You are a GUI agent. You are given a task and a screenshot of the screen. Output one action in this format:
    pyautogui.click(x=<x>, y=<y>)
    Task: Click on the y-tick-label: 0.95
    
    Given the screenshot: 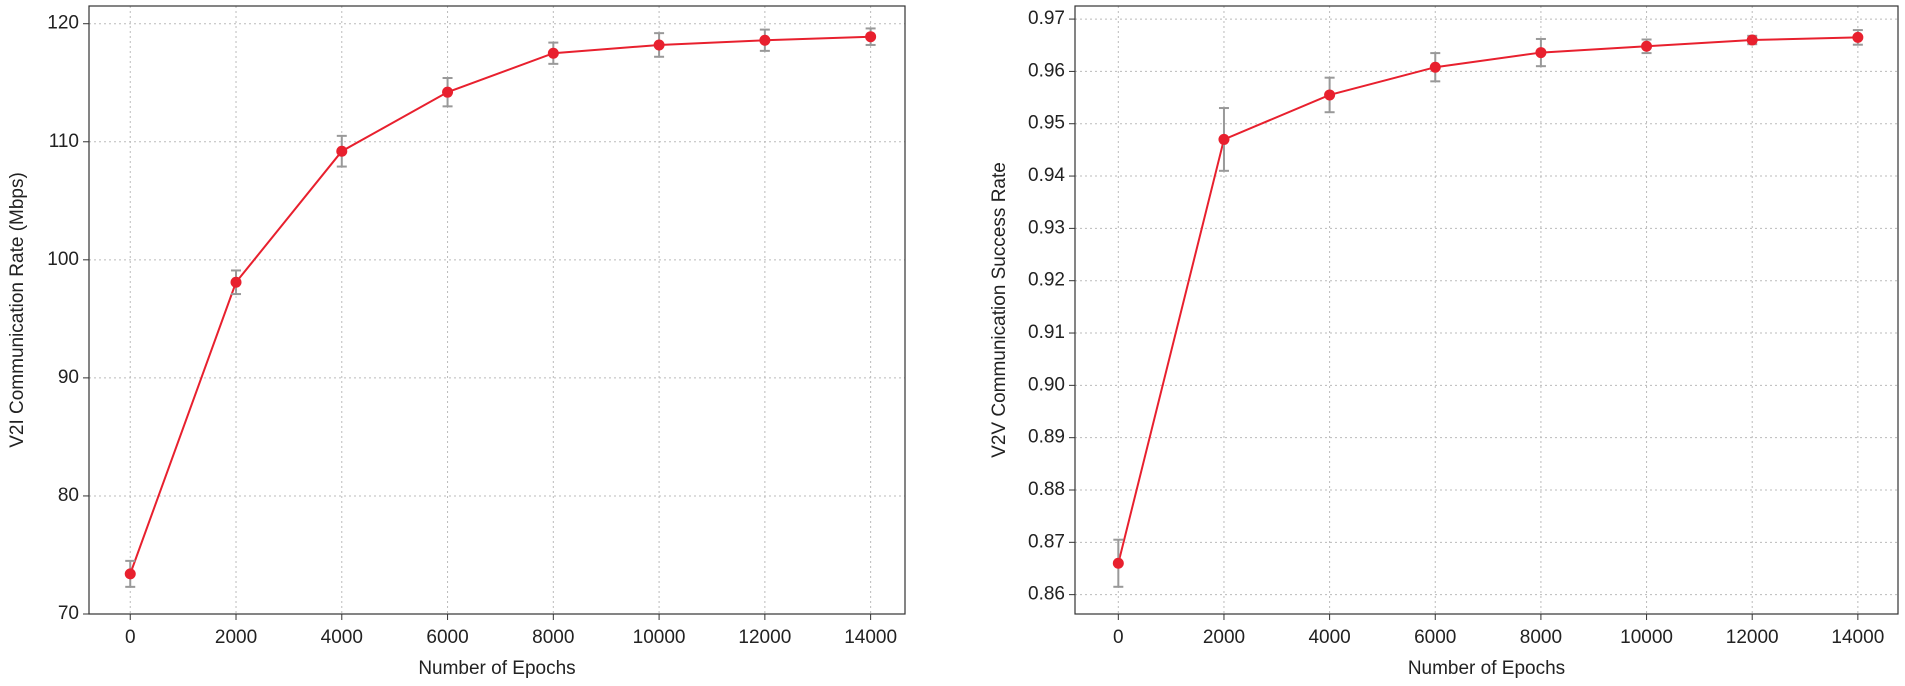 What is the action you would take?
    pyautogui.click(x=1046, y=123)
    